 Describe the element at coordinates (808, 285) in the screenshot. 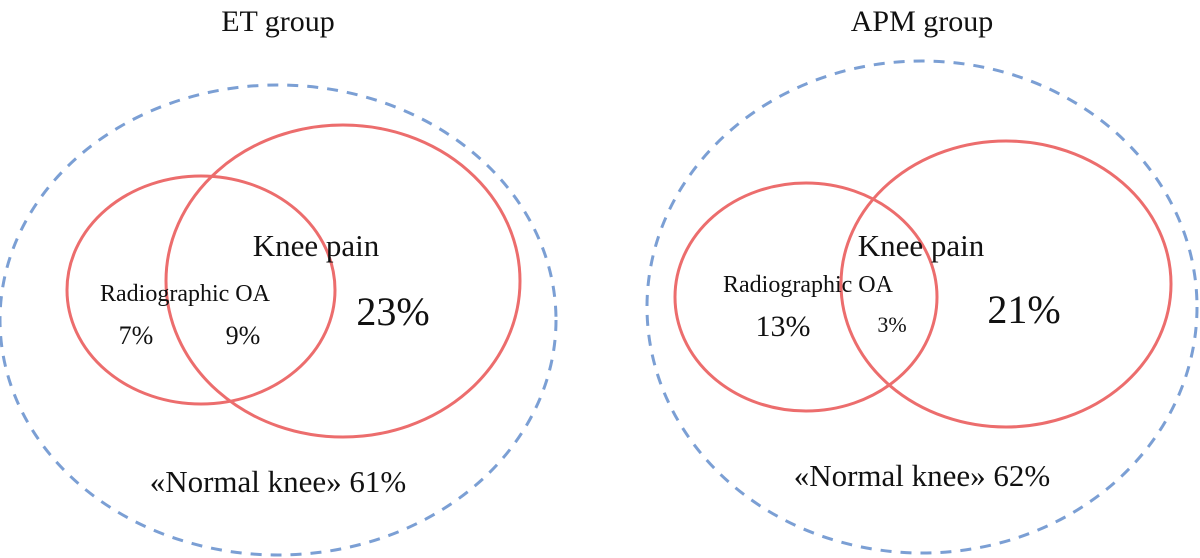

I see `apm-radiographic-oa-label: Radiographic OA` at that location.